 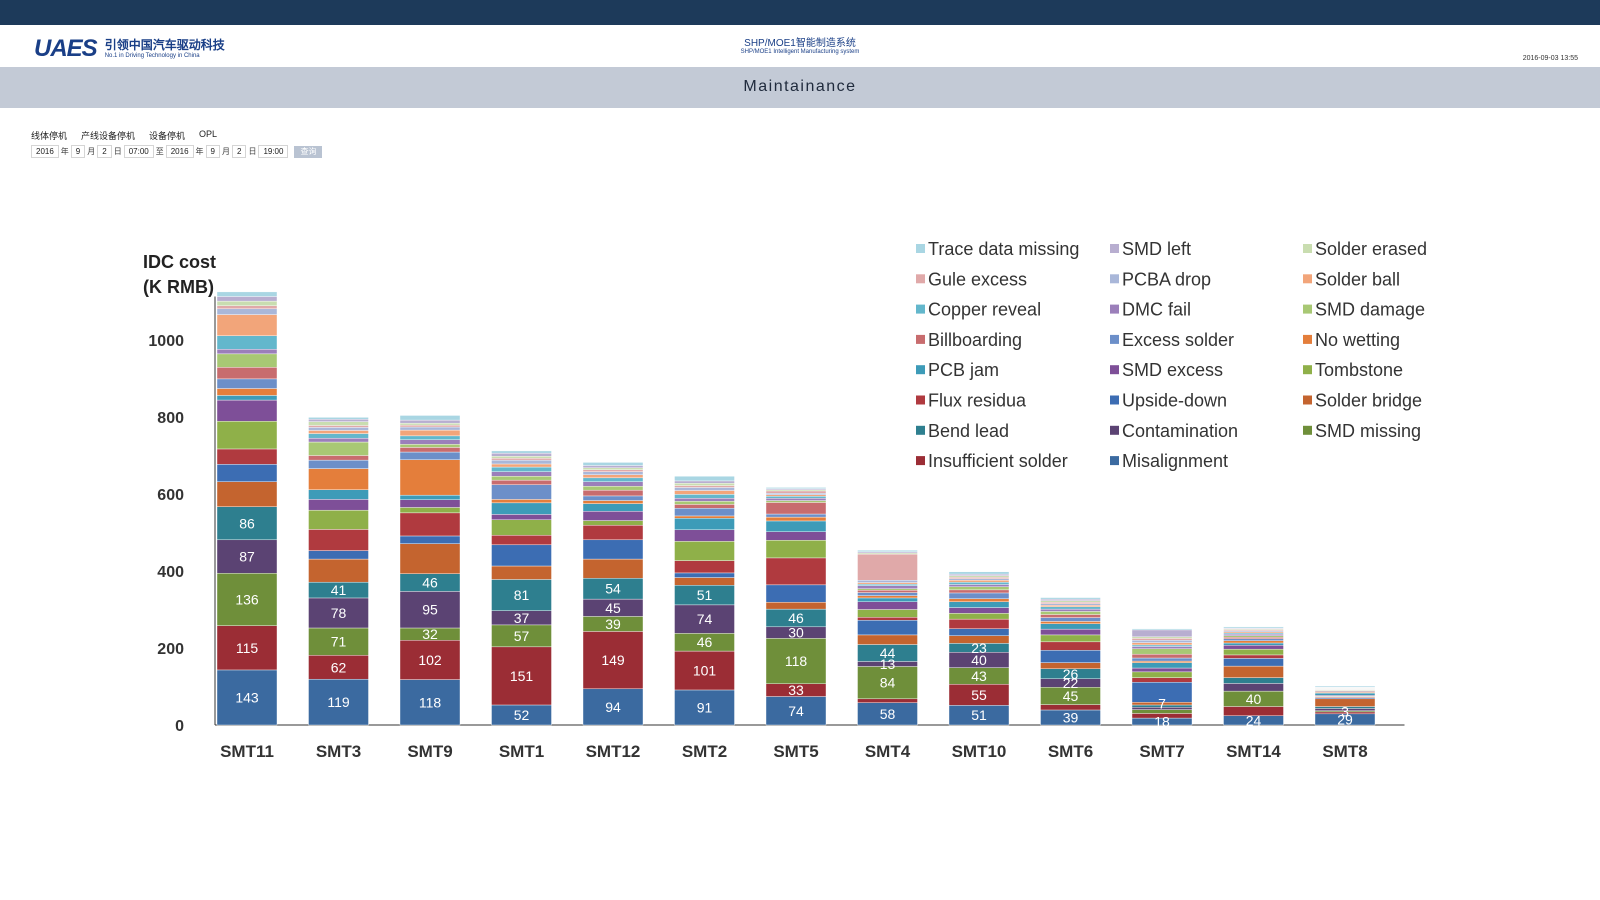 What do you see at coordinates (704, 707) in the screenshot?
I see `bar-segment-smt2-misalignment` at bounding box center [704, 707].